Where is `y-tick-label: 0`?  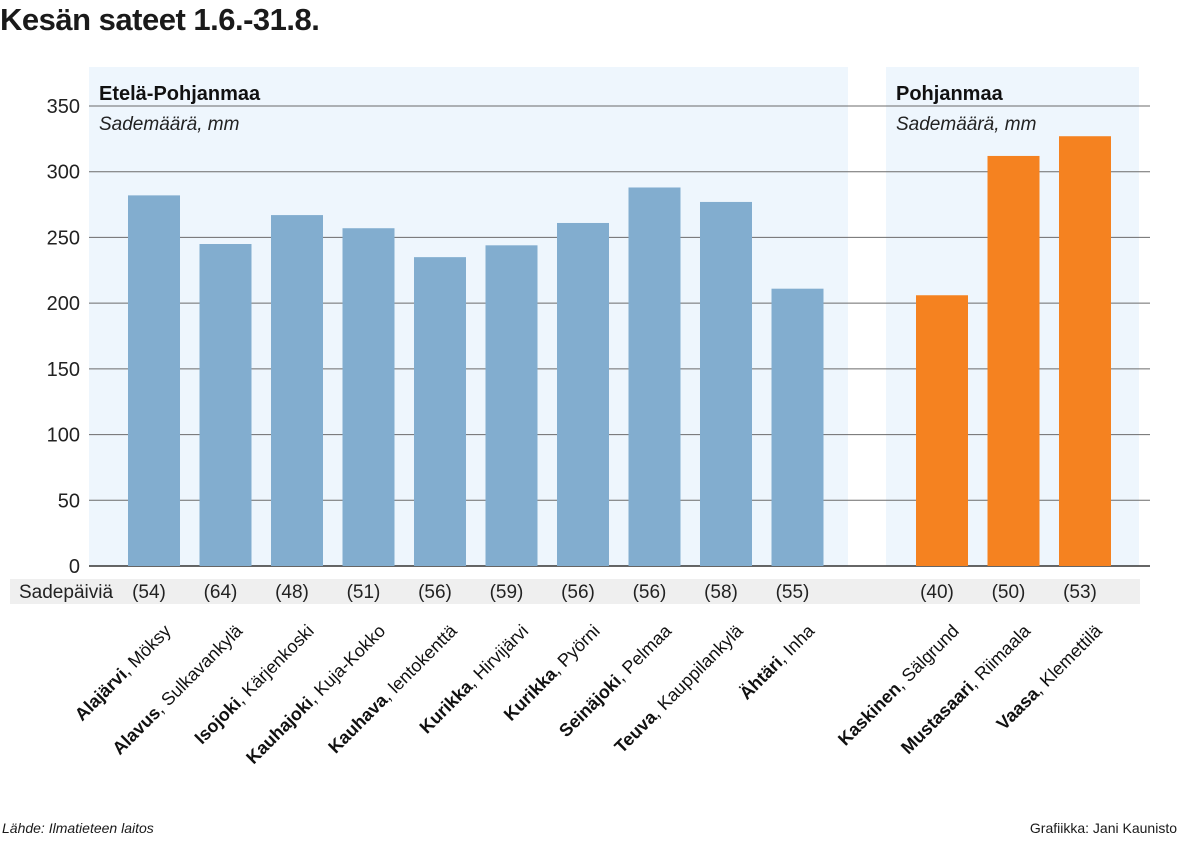
y-tick-label: 0 is located at coordinates (74, 567).